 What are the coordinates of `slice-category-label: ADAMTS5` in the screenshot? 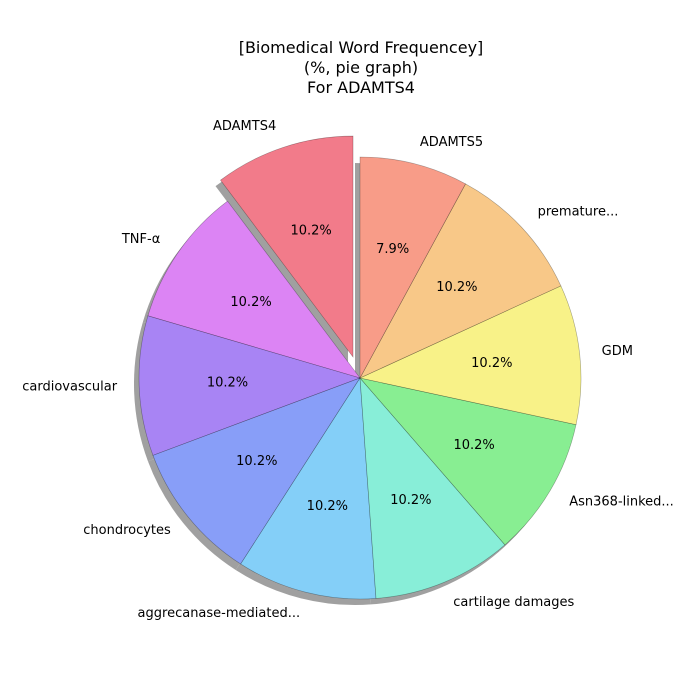 It's located at (451, 142).